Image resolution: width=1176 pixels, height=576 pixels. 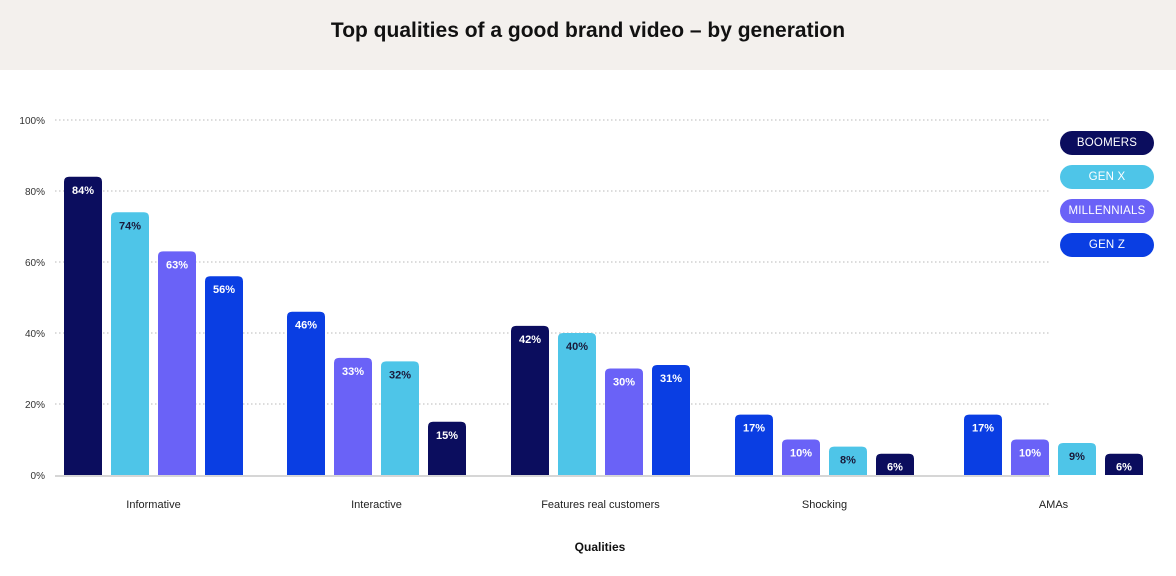 I want to click on x-category-label: Shocking, so click(x=824, y=505).